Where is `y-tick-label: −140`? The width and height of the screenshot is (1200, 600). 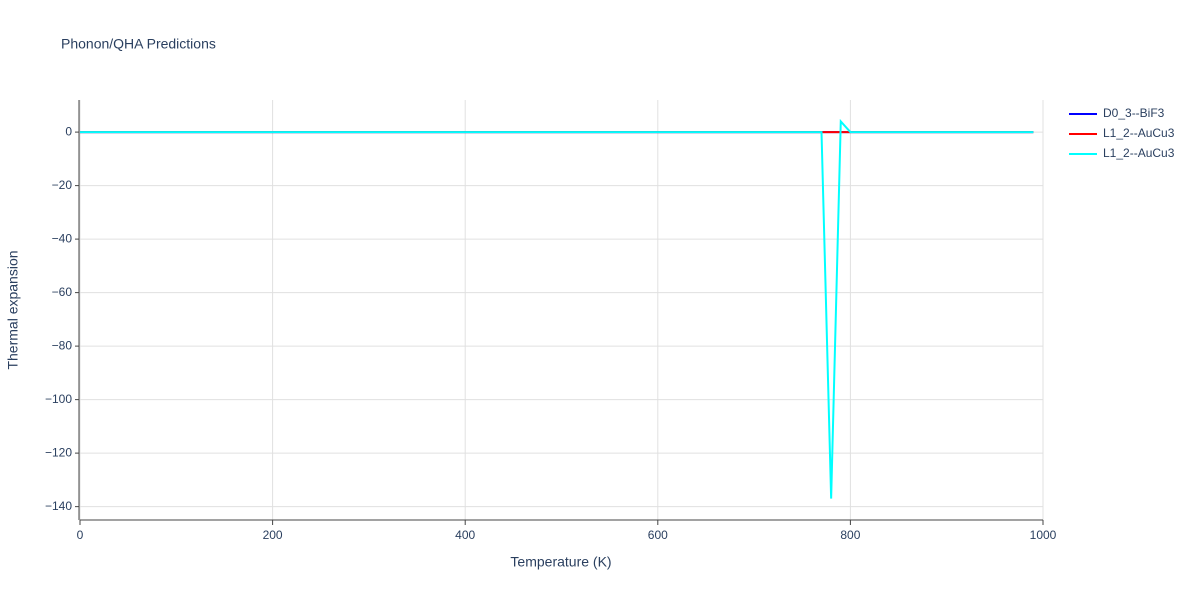 y-tick-label: −140 is located at coordinates (58, 506).